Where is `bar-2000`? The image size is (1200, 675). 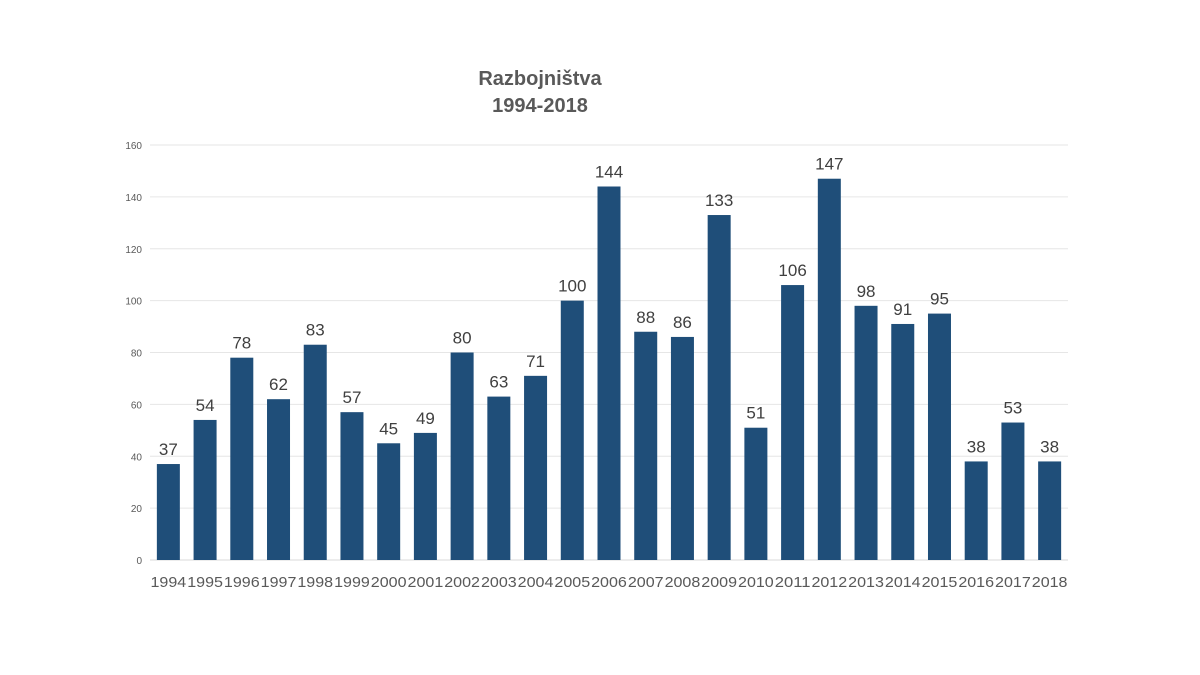 bar-2000 is located at coordinates (389, 501).